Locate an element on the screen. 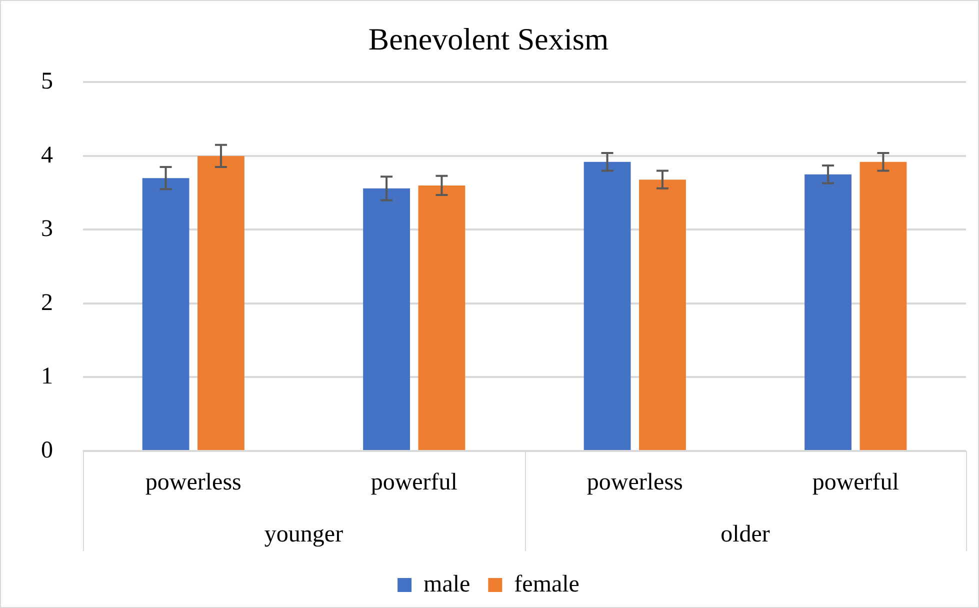 This screenshot has width=979, height=608. y-tick-label: 2 is located at coordinates (47, 303).